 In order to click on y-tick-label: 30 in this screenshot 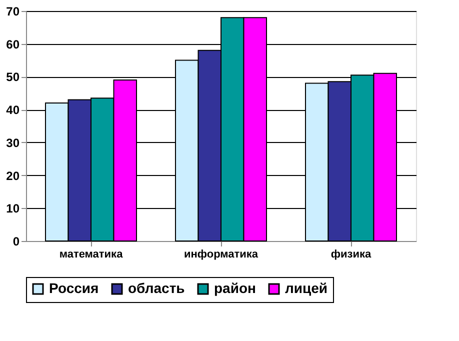, I will do `click(13, 143)`.